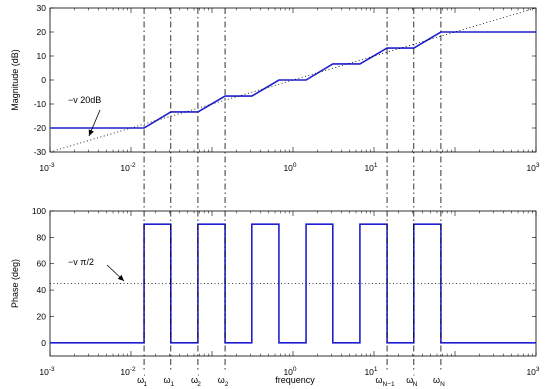 This screenshot has height=389, width=547. What do you see at coordinates (84, 100) in the screenshot?
I see `annotation-label: −v 20dB` at bounding box center [84, 100].